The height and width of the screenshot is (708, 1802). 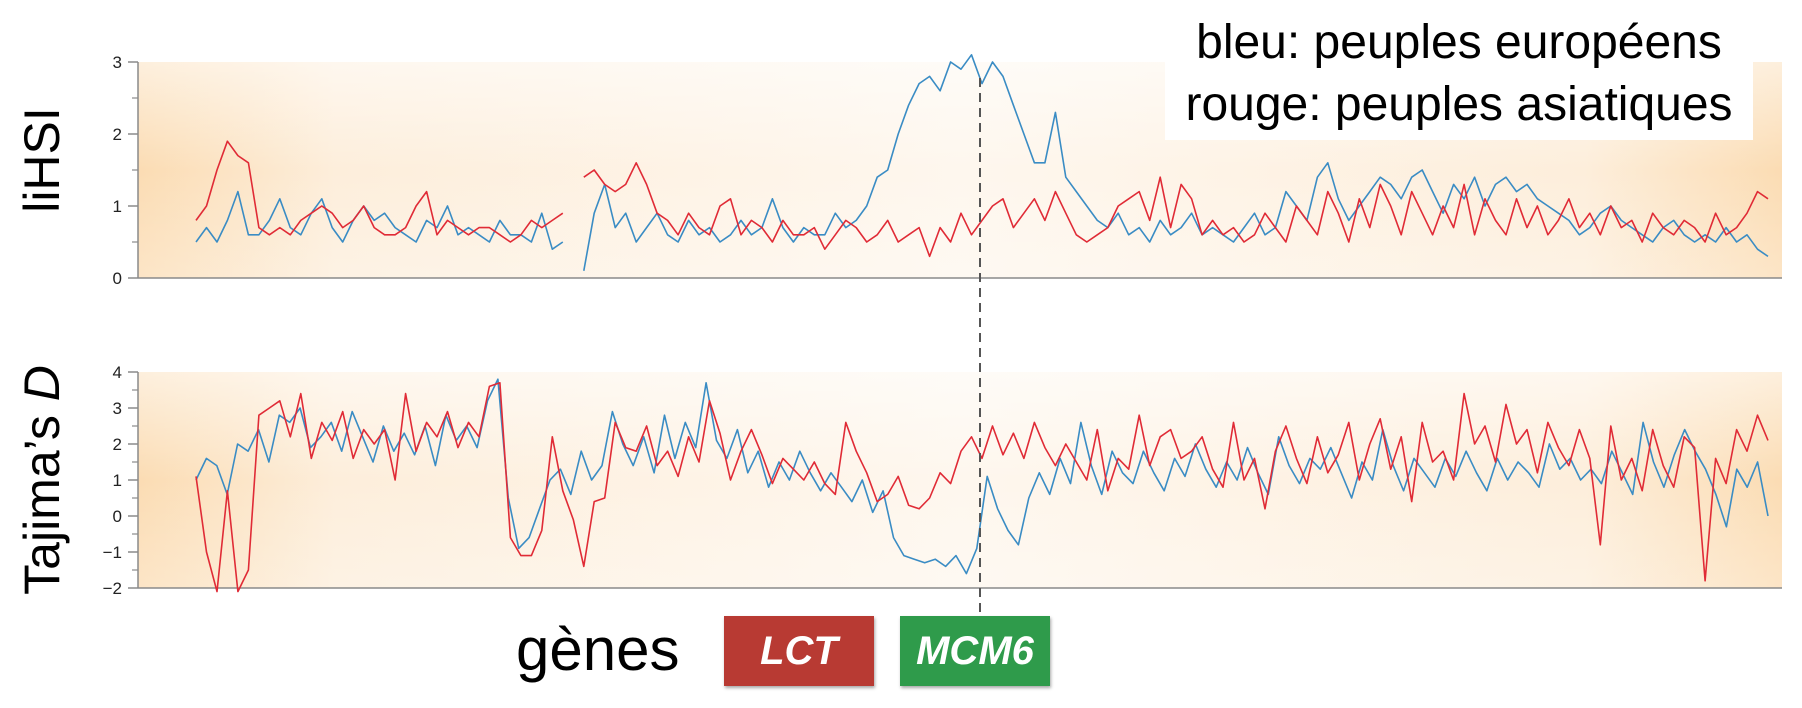 I want to click on y-tick-label: −1, so click(x=112, y=552).